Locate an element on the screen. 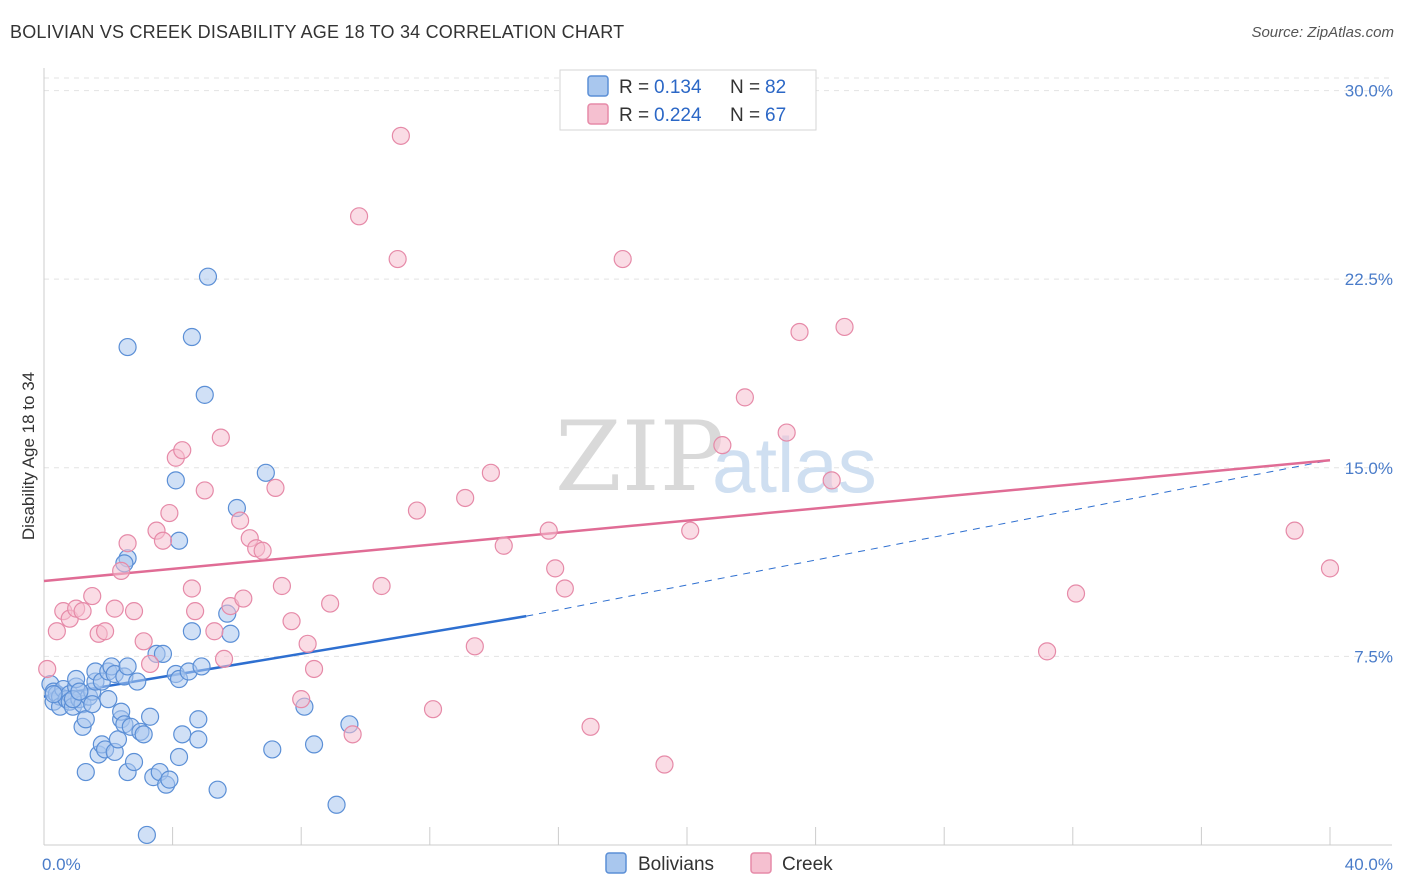 The image size is (1406, 892). watermark: ZIP atlas is located at coordinates (716, 457).